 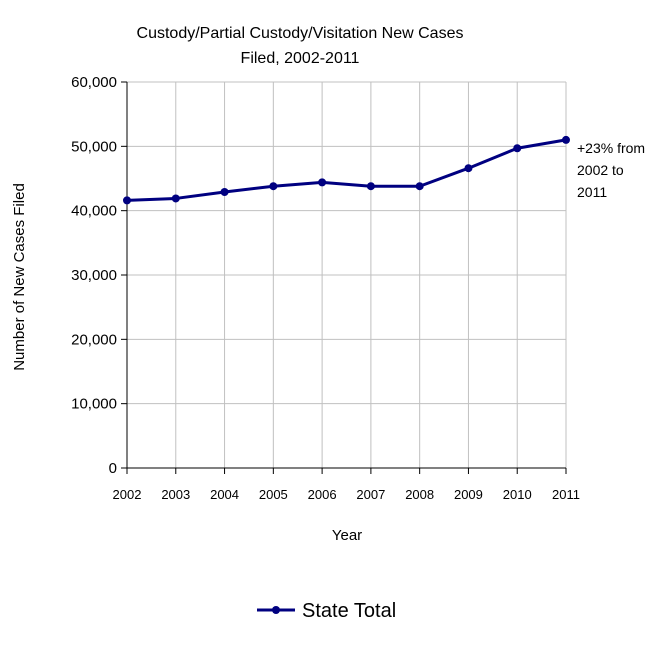 What do you see at coordinates (600, 170) in the screenshot?
I see `annotation-line-2: 2002 to` at bounding box center [600, 170].